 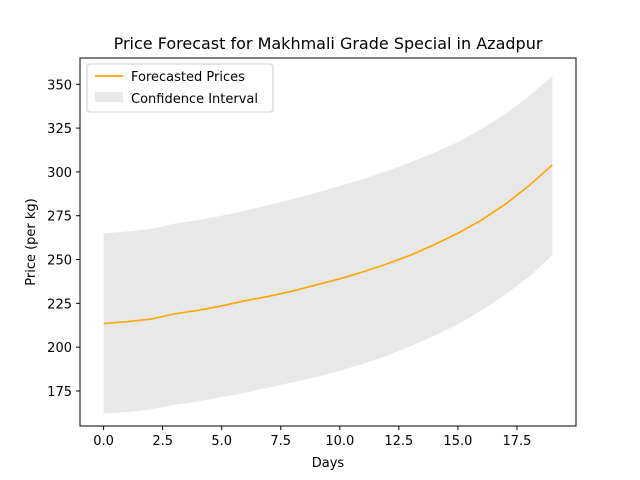 I want to click on legend: Forecasted Prices Confidence Interval, so click(x=180, y=88).